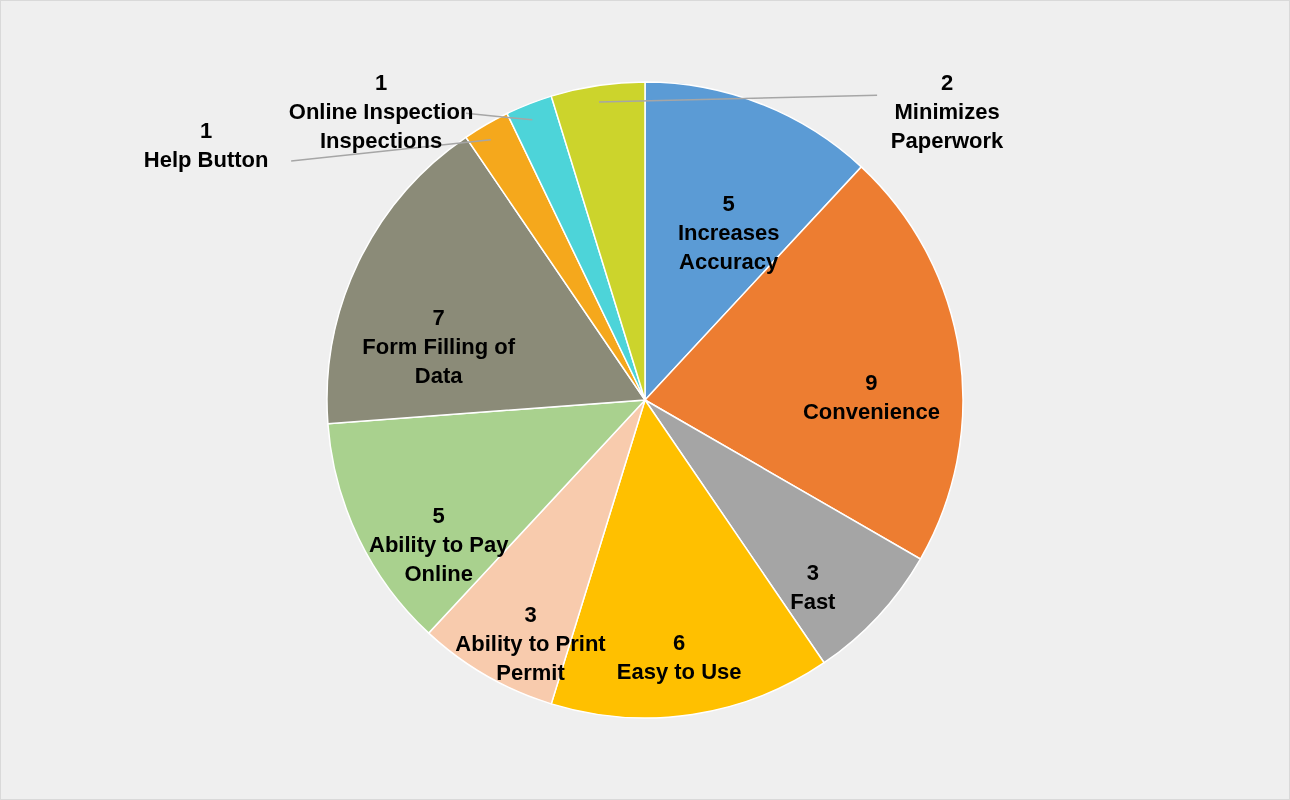 This screenshot has height=800, width=1290. I want to click on slice-label: Online Inspection Inspections, so click(381, 126).